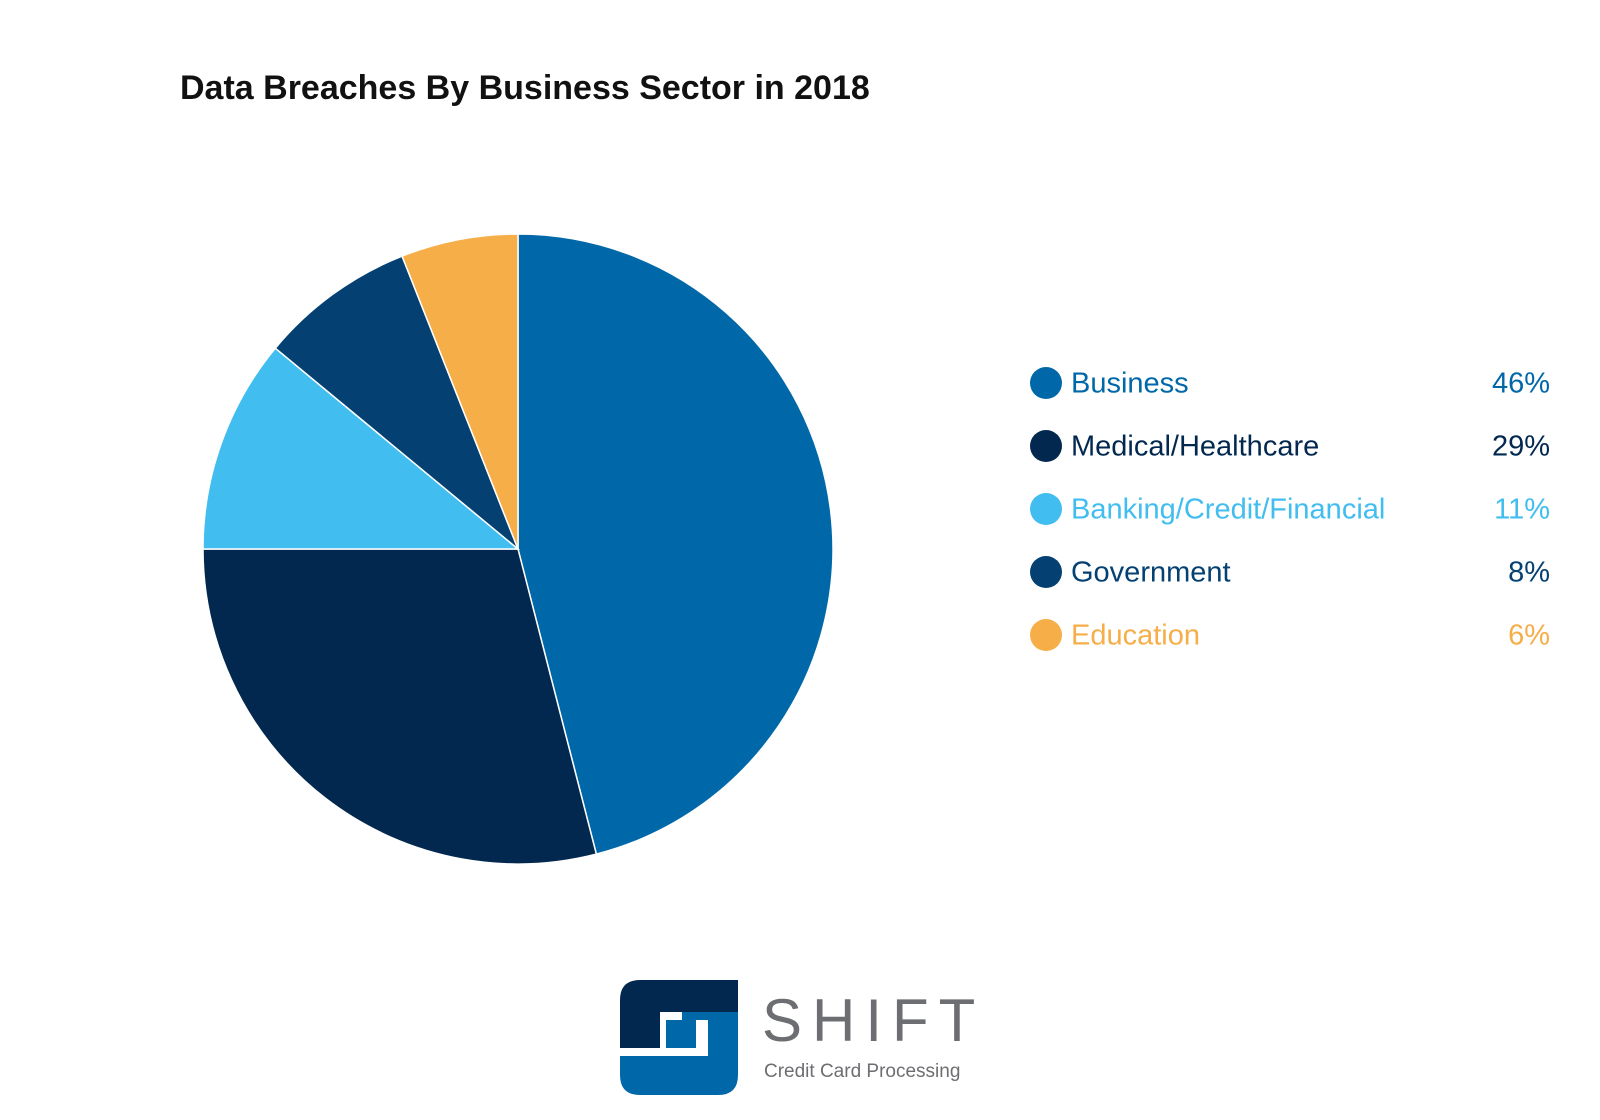 This screenshot has width=1600, height=1120. What do you see at coordinates (1521, 384) in the screenshot?
I see `value-label: 46%` at bounding box center [1521, 384].